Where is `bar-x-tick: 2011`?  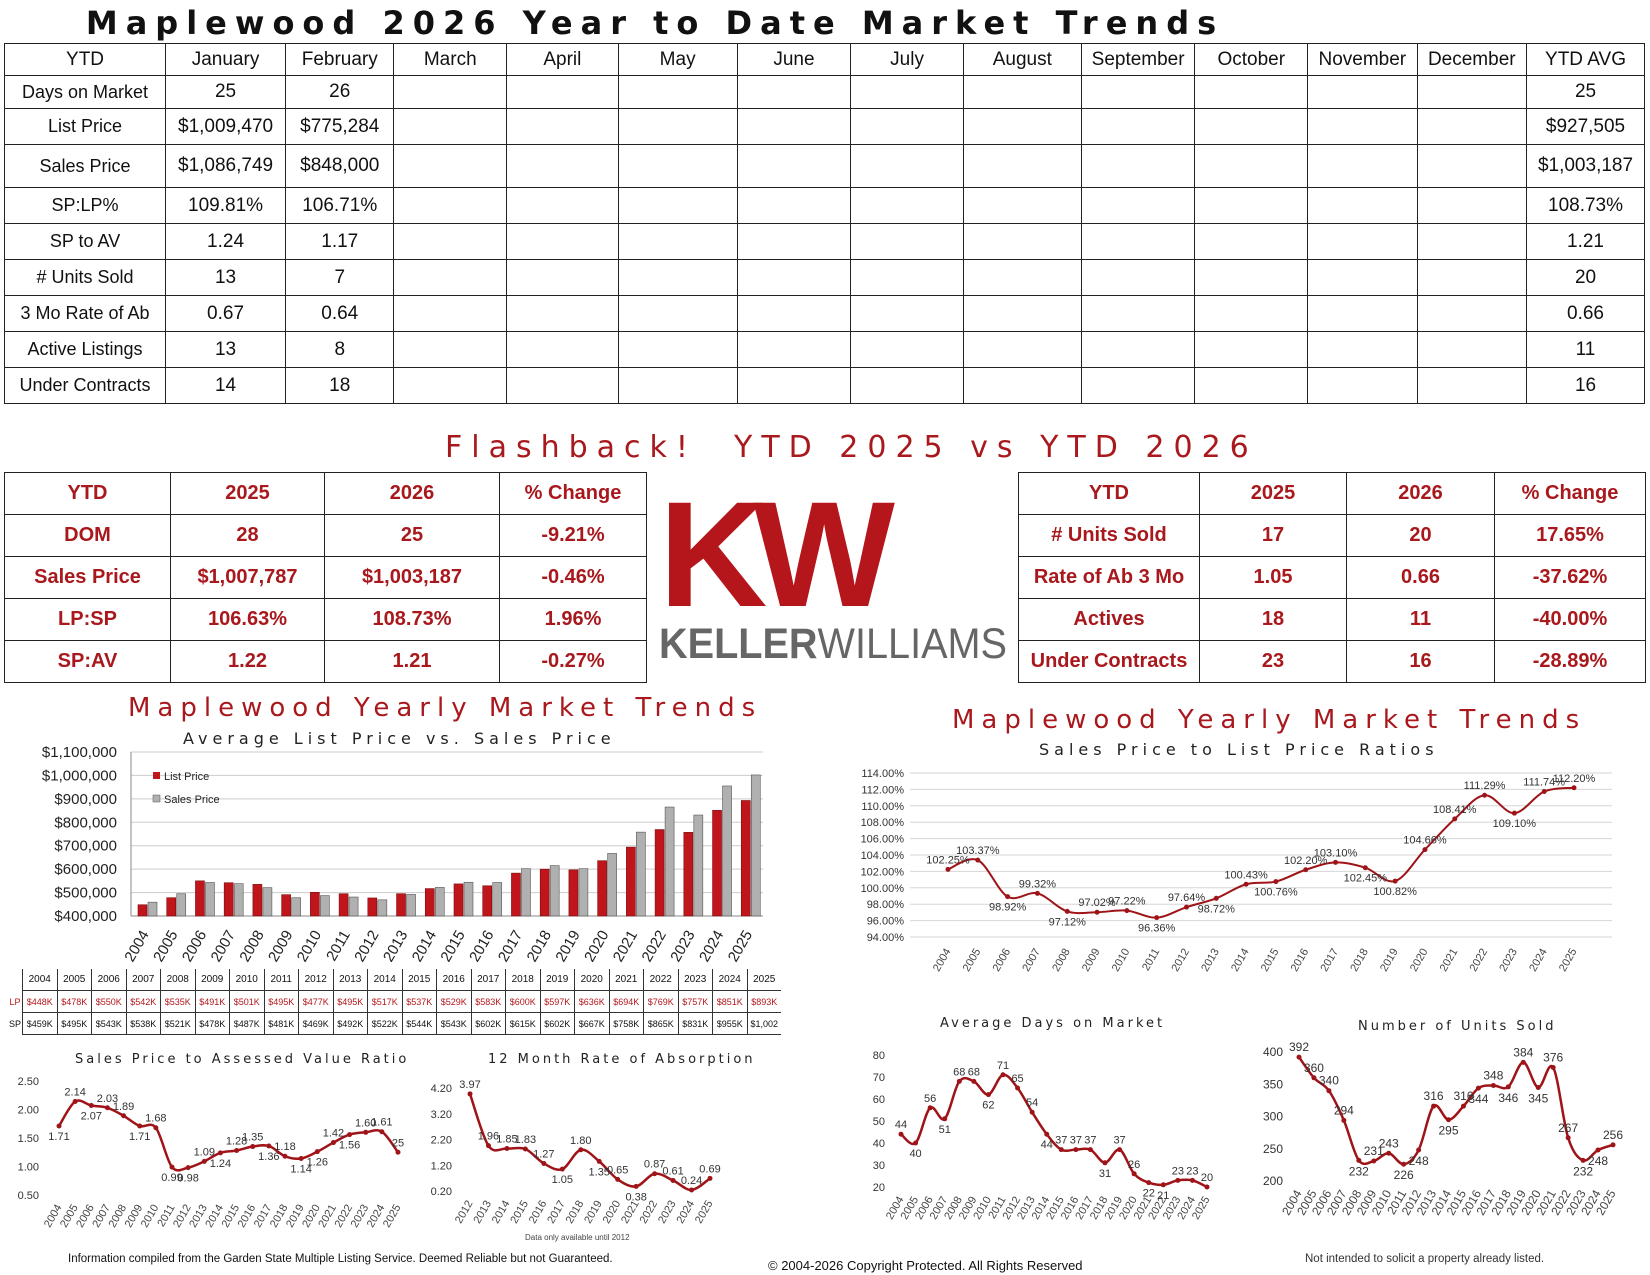 bar-x-tick: 2011 is located at coordinates (338, 946).